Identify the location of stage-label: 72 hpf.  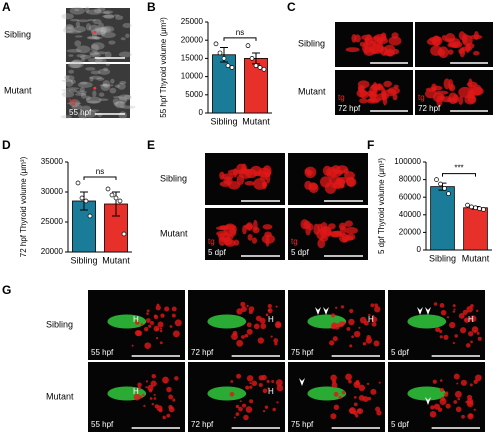
(429, 108).